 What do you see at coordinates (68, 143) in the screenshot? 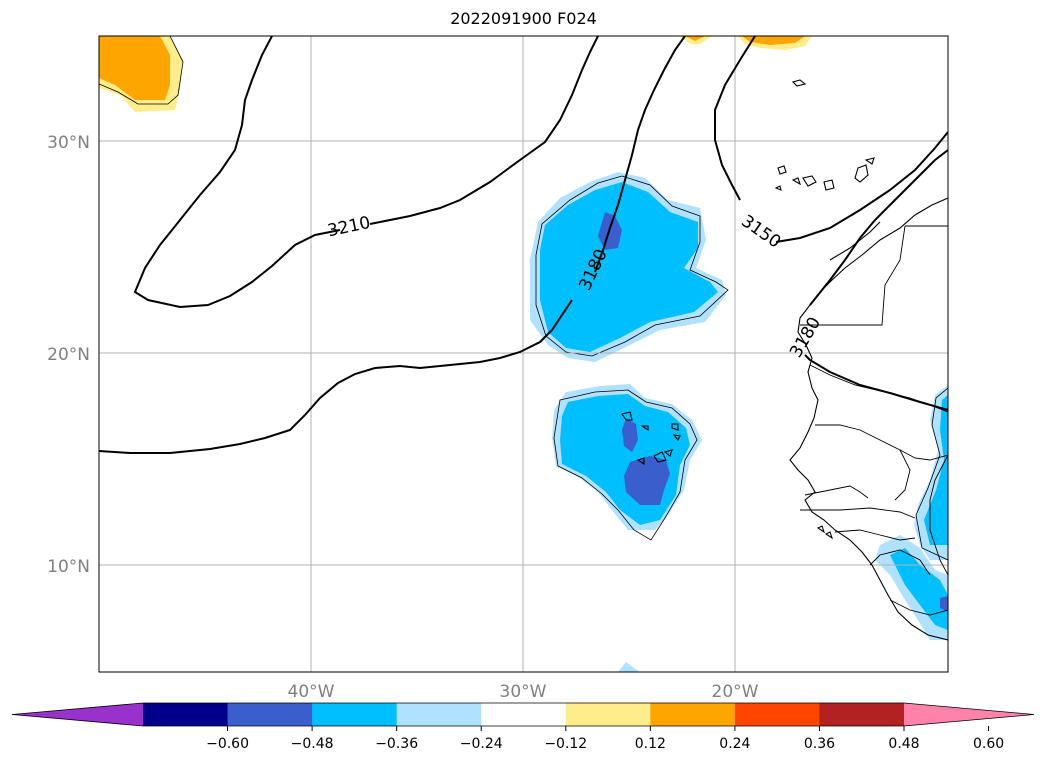
I see `lat-label-30n: 30°N` at bounding box center [68, 143].